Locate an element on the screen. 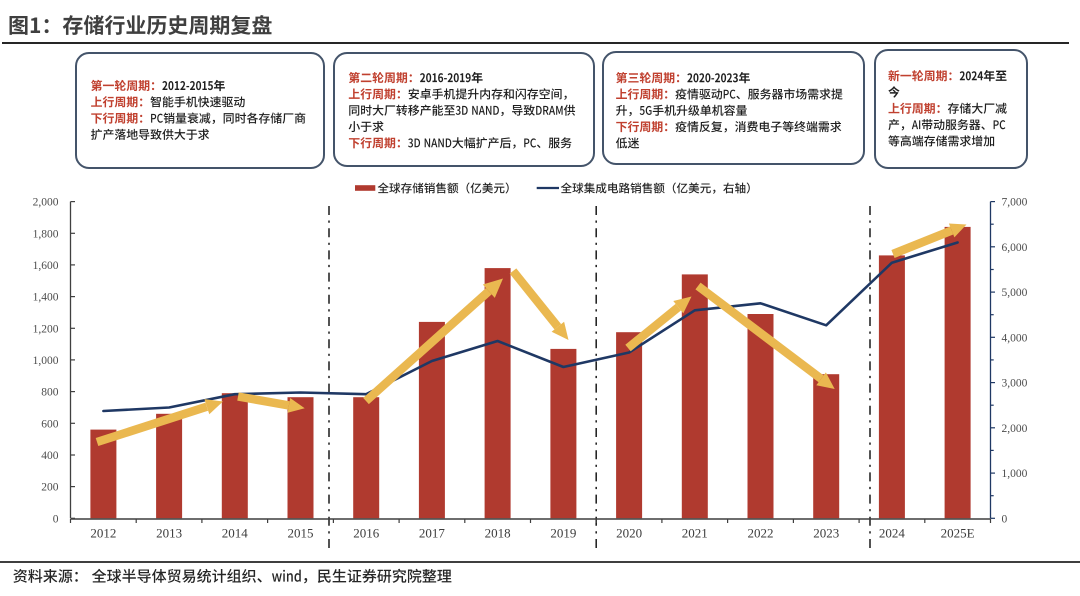 The width and height of the screenshot is (1080, 596). svg-text: 2021 is located at coordinates (695, 532).